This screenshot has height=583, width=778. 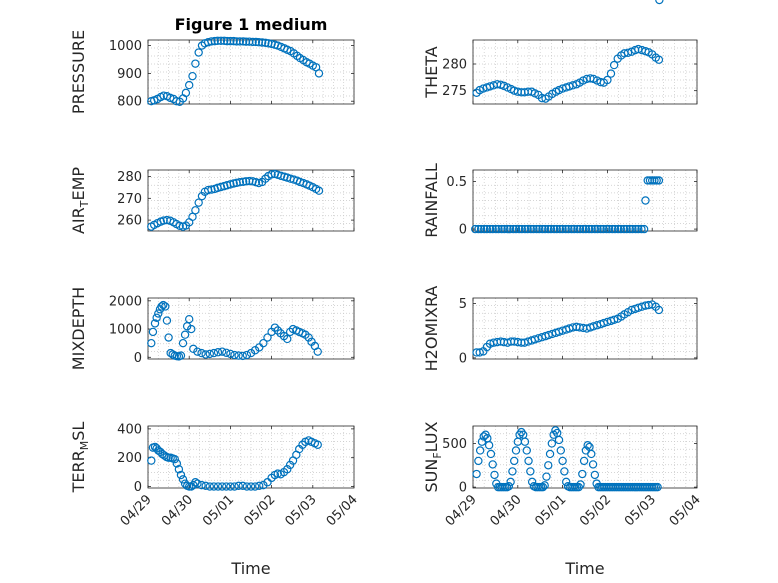 What do you see at coordinates (129, 74) in the screenshot?
I see `y-tick-label: 900` at bounding box center [129, 74].